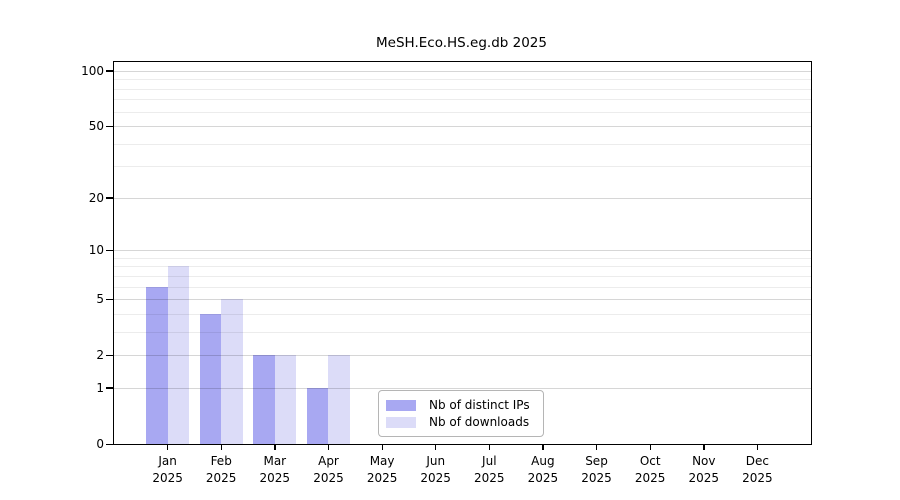  What do you see at coordinates (382, 470) in the screenshot?
I see `x-tick-label: May 2025` at bounding box center [382, 470].